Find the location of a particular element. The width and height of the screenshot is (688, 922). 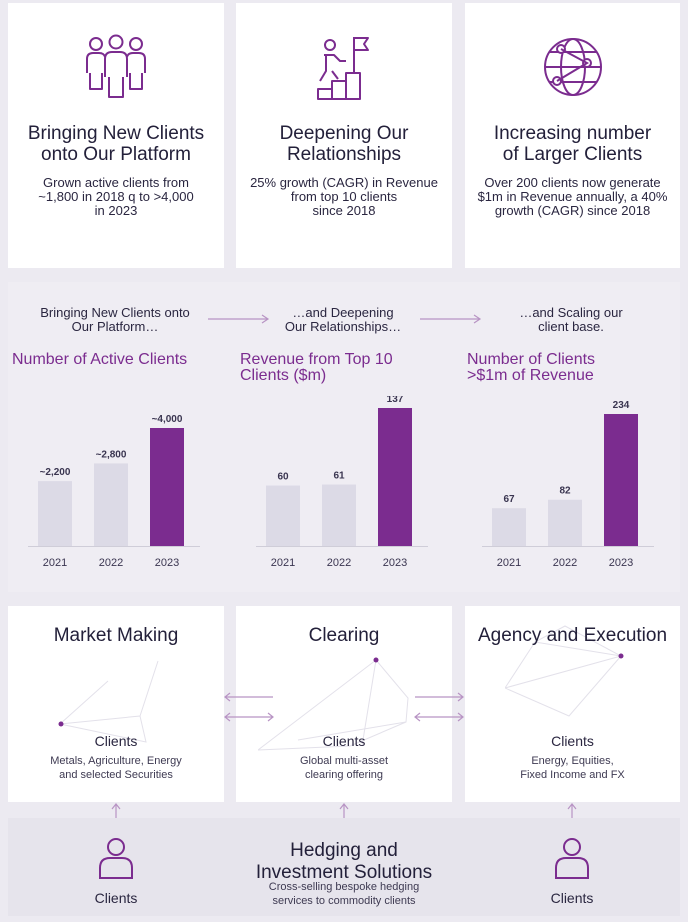

pillar-desc-line: $1m in Revenue annually, a 40% is located at coordinates (572, 196).